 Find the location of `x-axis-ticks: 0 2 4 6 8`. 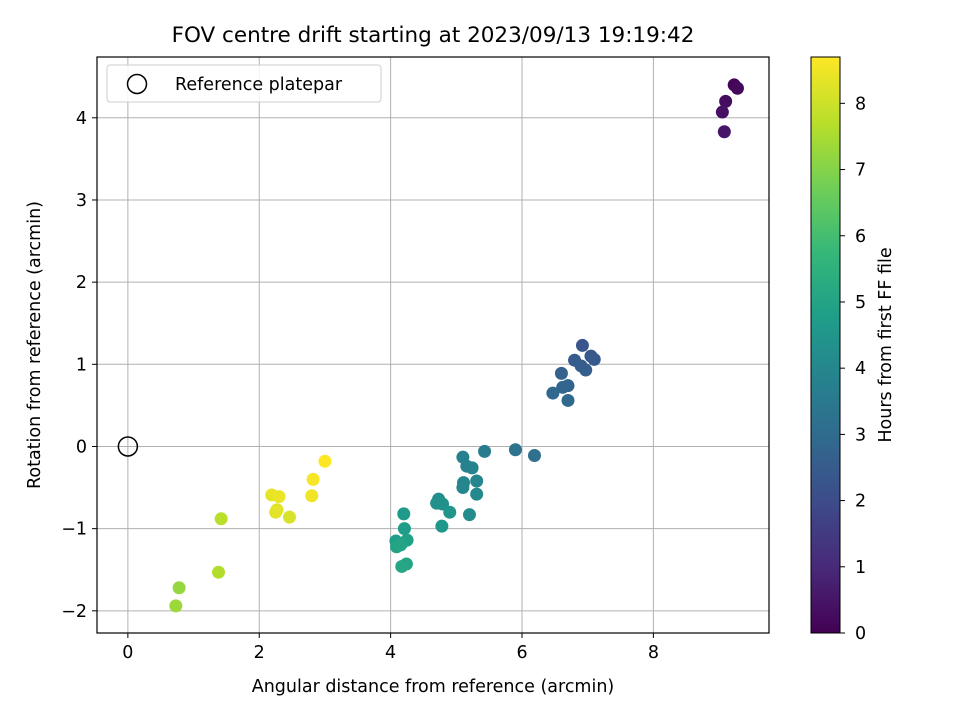

x-axis-ticks: 0 2 4 6 8 is located at coordinates (390, 648).